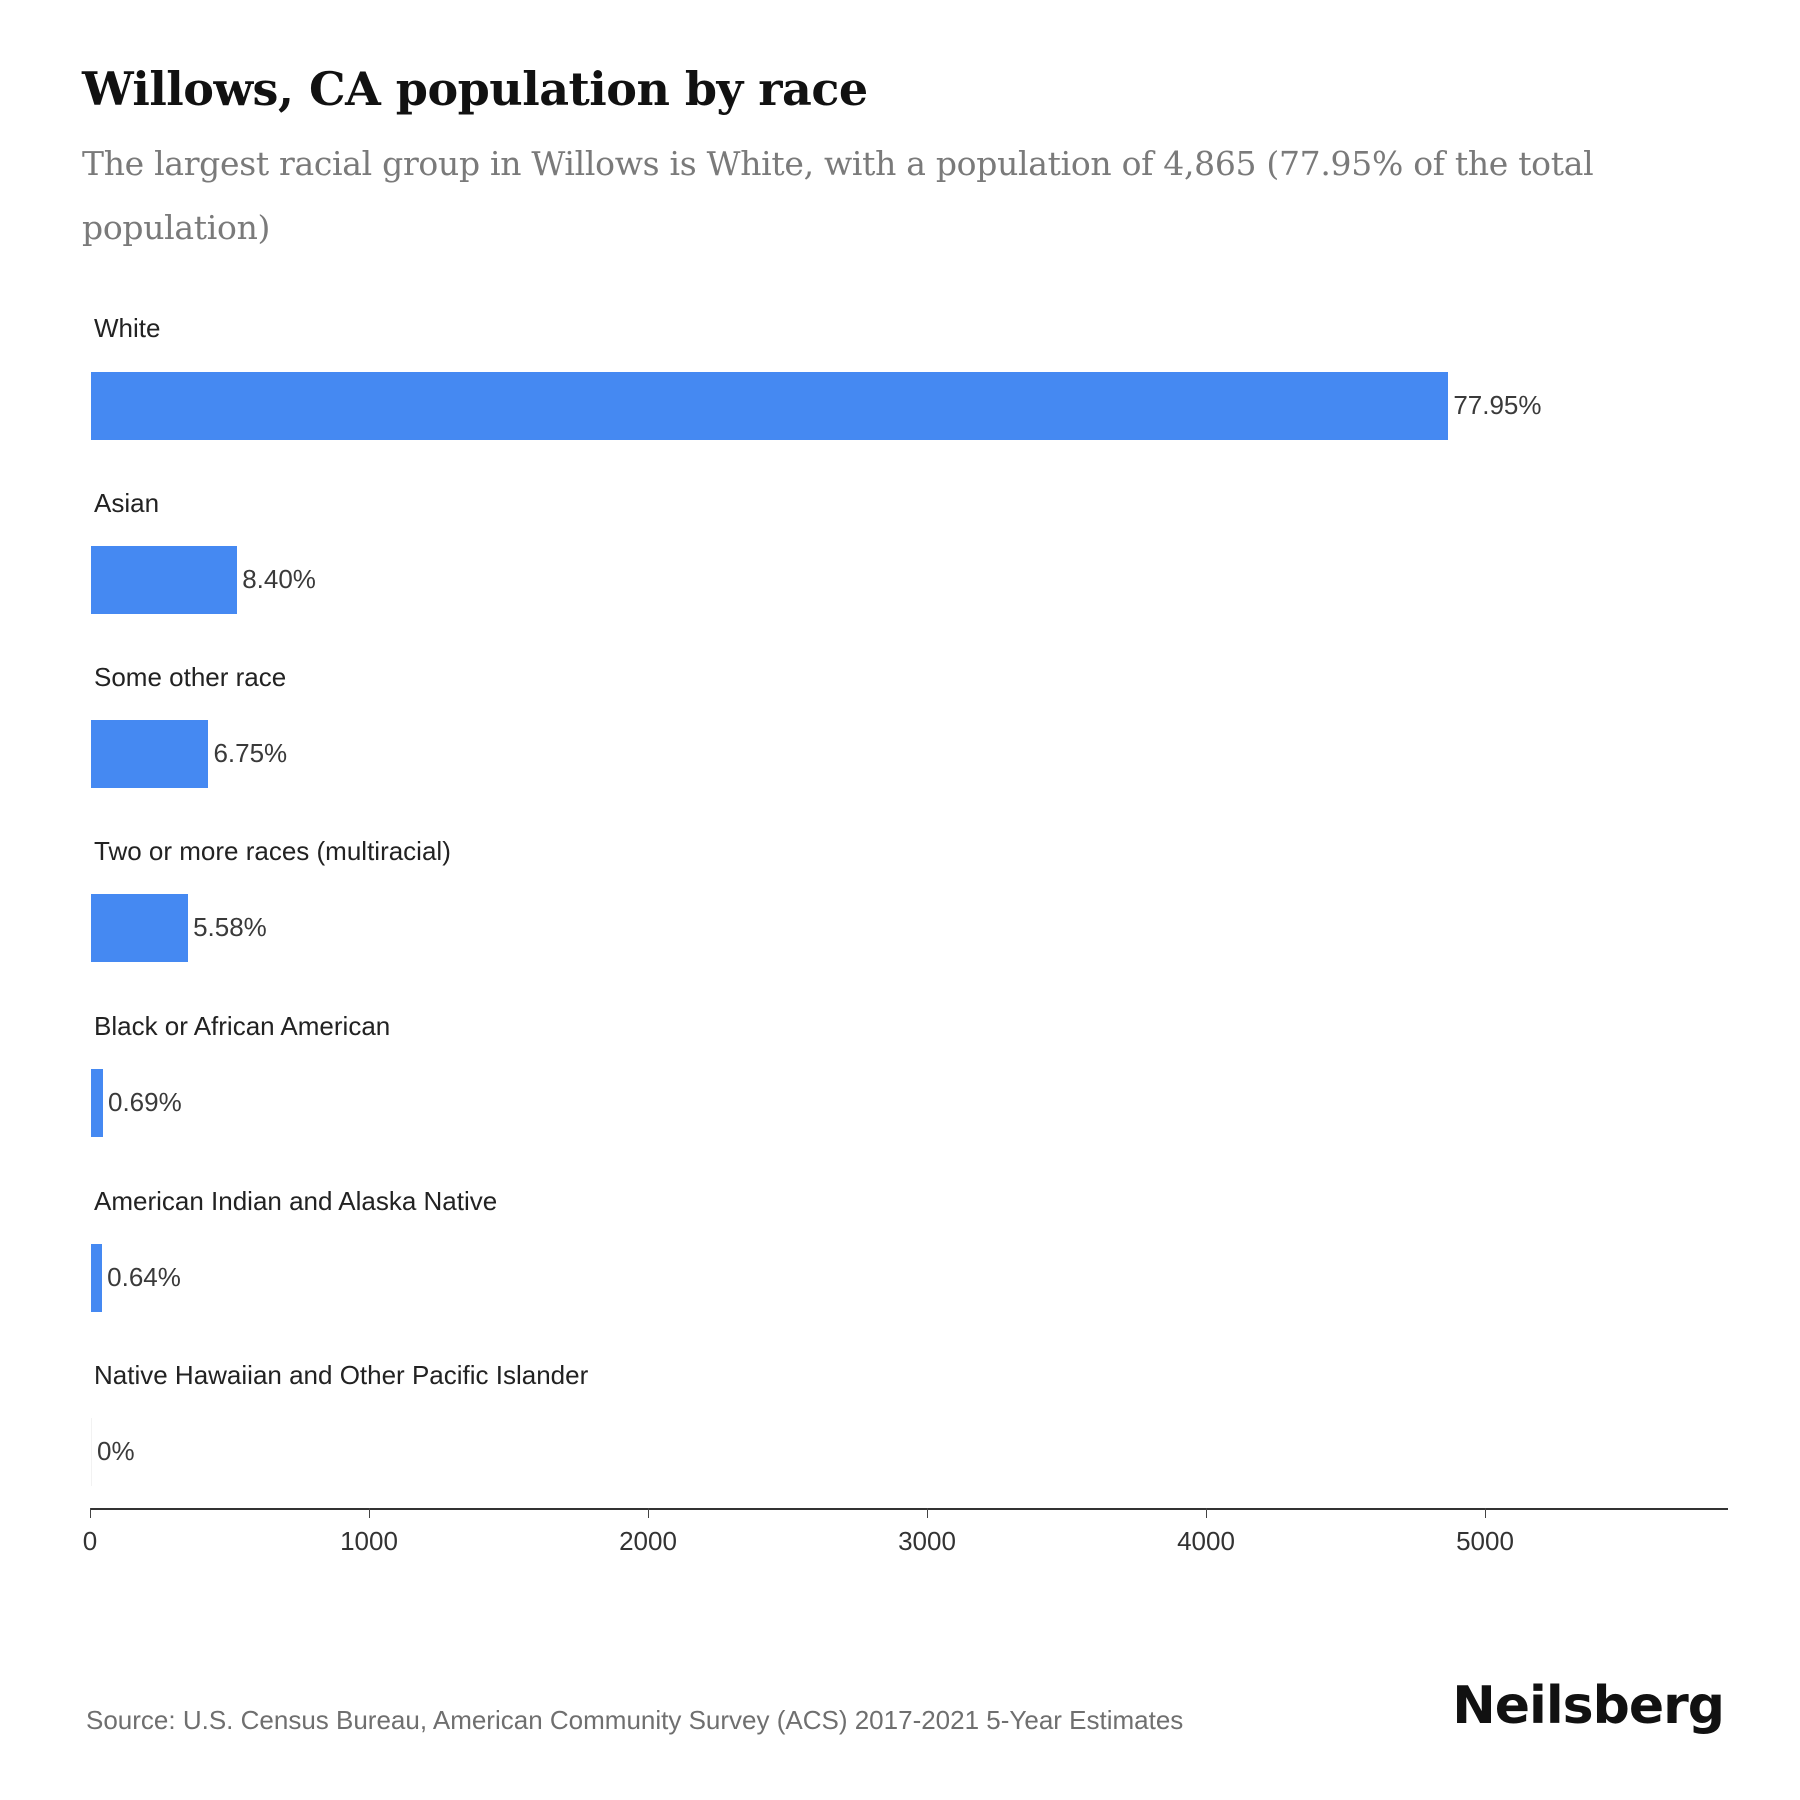 This screenshot has height=1800, width=1800. I want to click on value-label: 0%, so click(116, 1451).